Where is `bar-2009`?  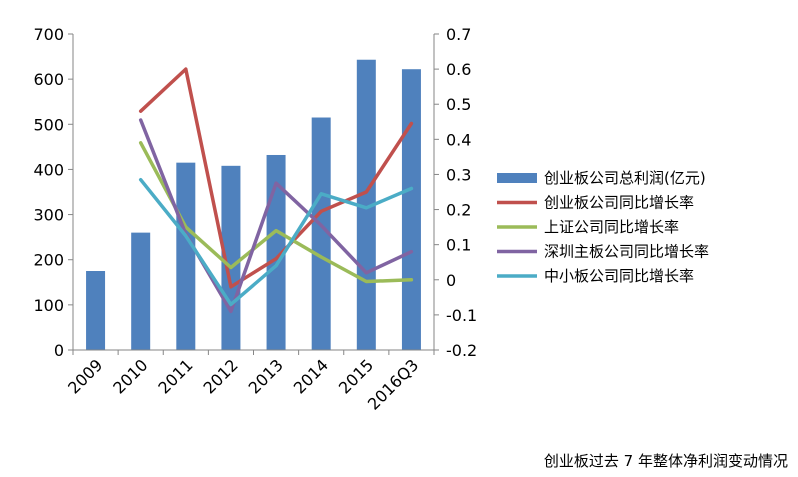
bar-2009 is located at coordinates (96, 310).